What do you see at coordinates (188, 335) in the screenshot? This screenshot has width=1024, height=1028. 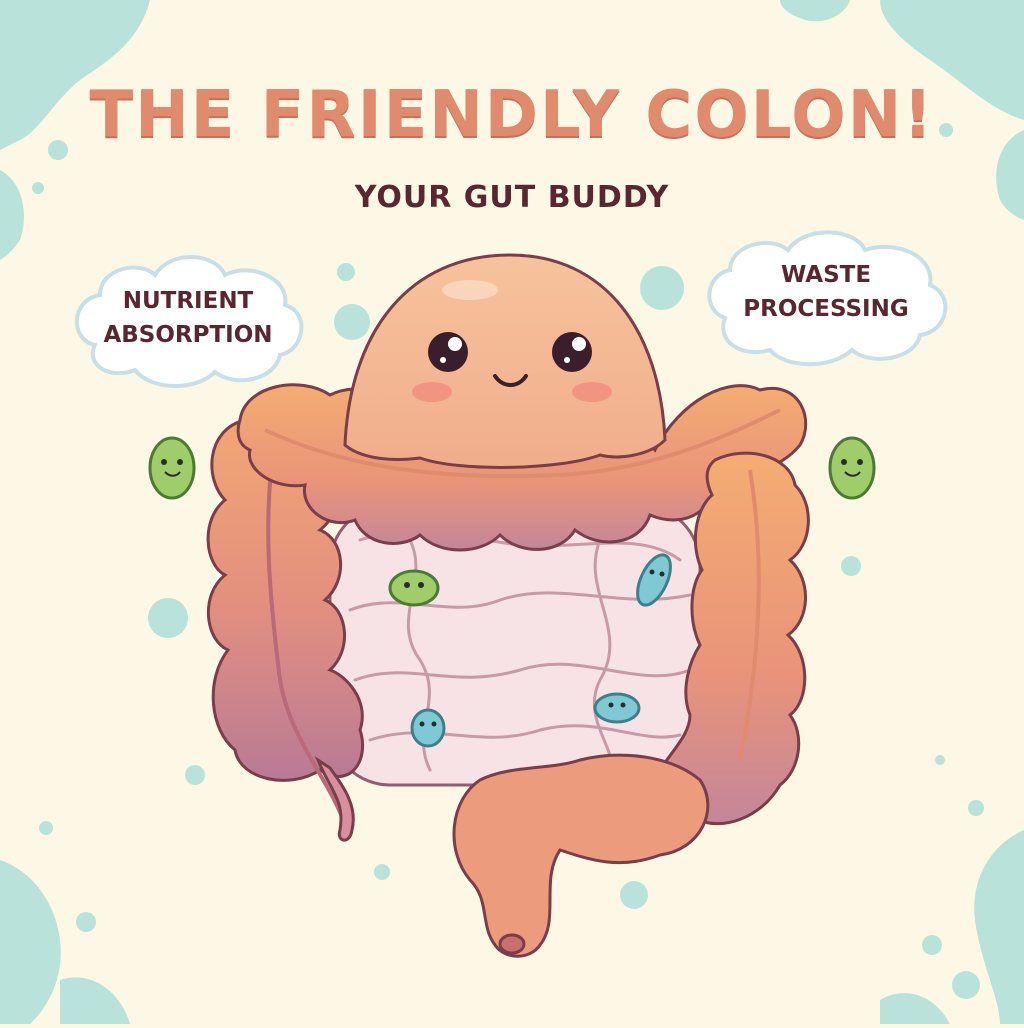 I see `callout-line: ABSORPTION` at bounding box center [188, 335].